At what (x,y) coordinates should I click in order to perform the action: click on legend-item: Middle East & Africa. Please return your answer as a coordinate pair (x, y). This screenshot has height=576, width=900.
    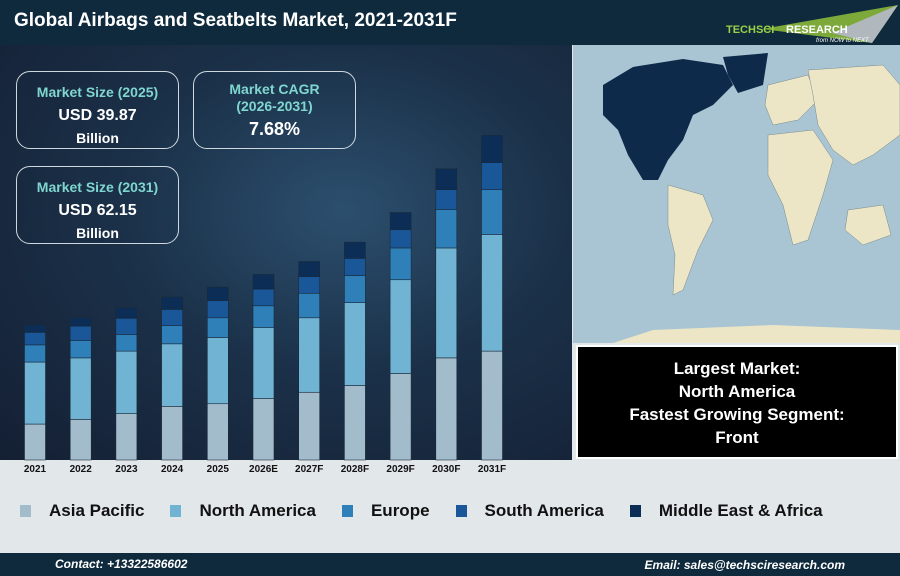
    Looking at the image, I should click on (726, 510).